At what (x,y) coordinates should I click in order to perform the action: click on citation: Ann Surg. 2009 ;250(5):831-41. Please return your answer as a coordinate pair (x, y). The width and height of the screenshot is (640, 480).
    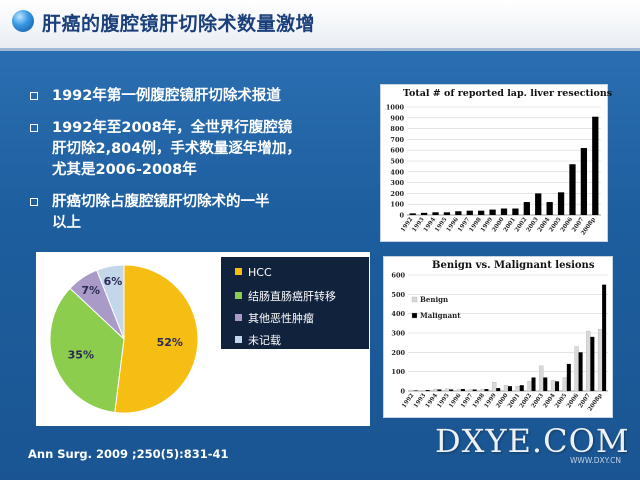
    Looking at the image, I should click on (128, 454).